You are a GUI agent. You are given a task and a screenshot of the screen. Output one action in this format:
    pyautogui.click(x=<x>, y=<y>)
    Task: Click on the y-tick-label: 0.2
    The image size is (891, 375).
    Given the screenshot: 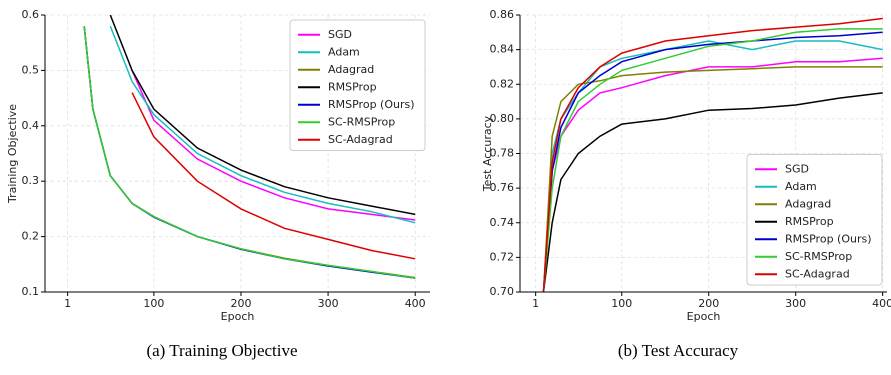 What is the action you would take?
    pyautogui.click(x=31, y=236)
    